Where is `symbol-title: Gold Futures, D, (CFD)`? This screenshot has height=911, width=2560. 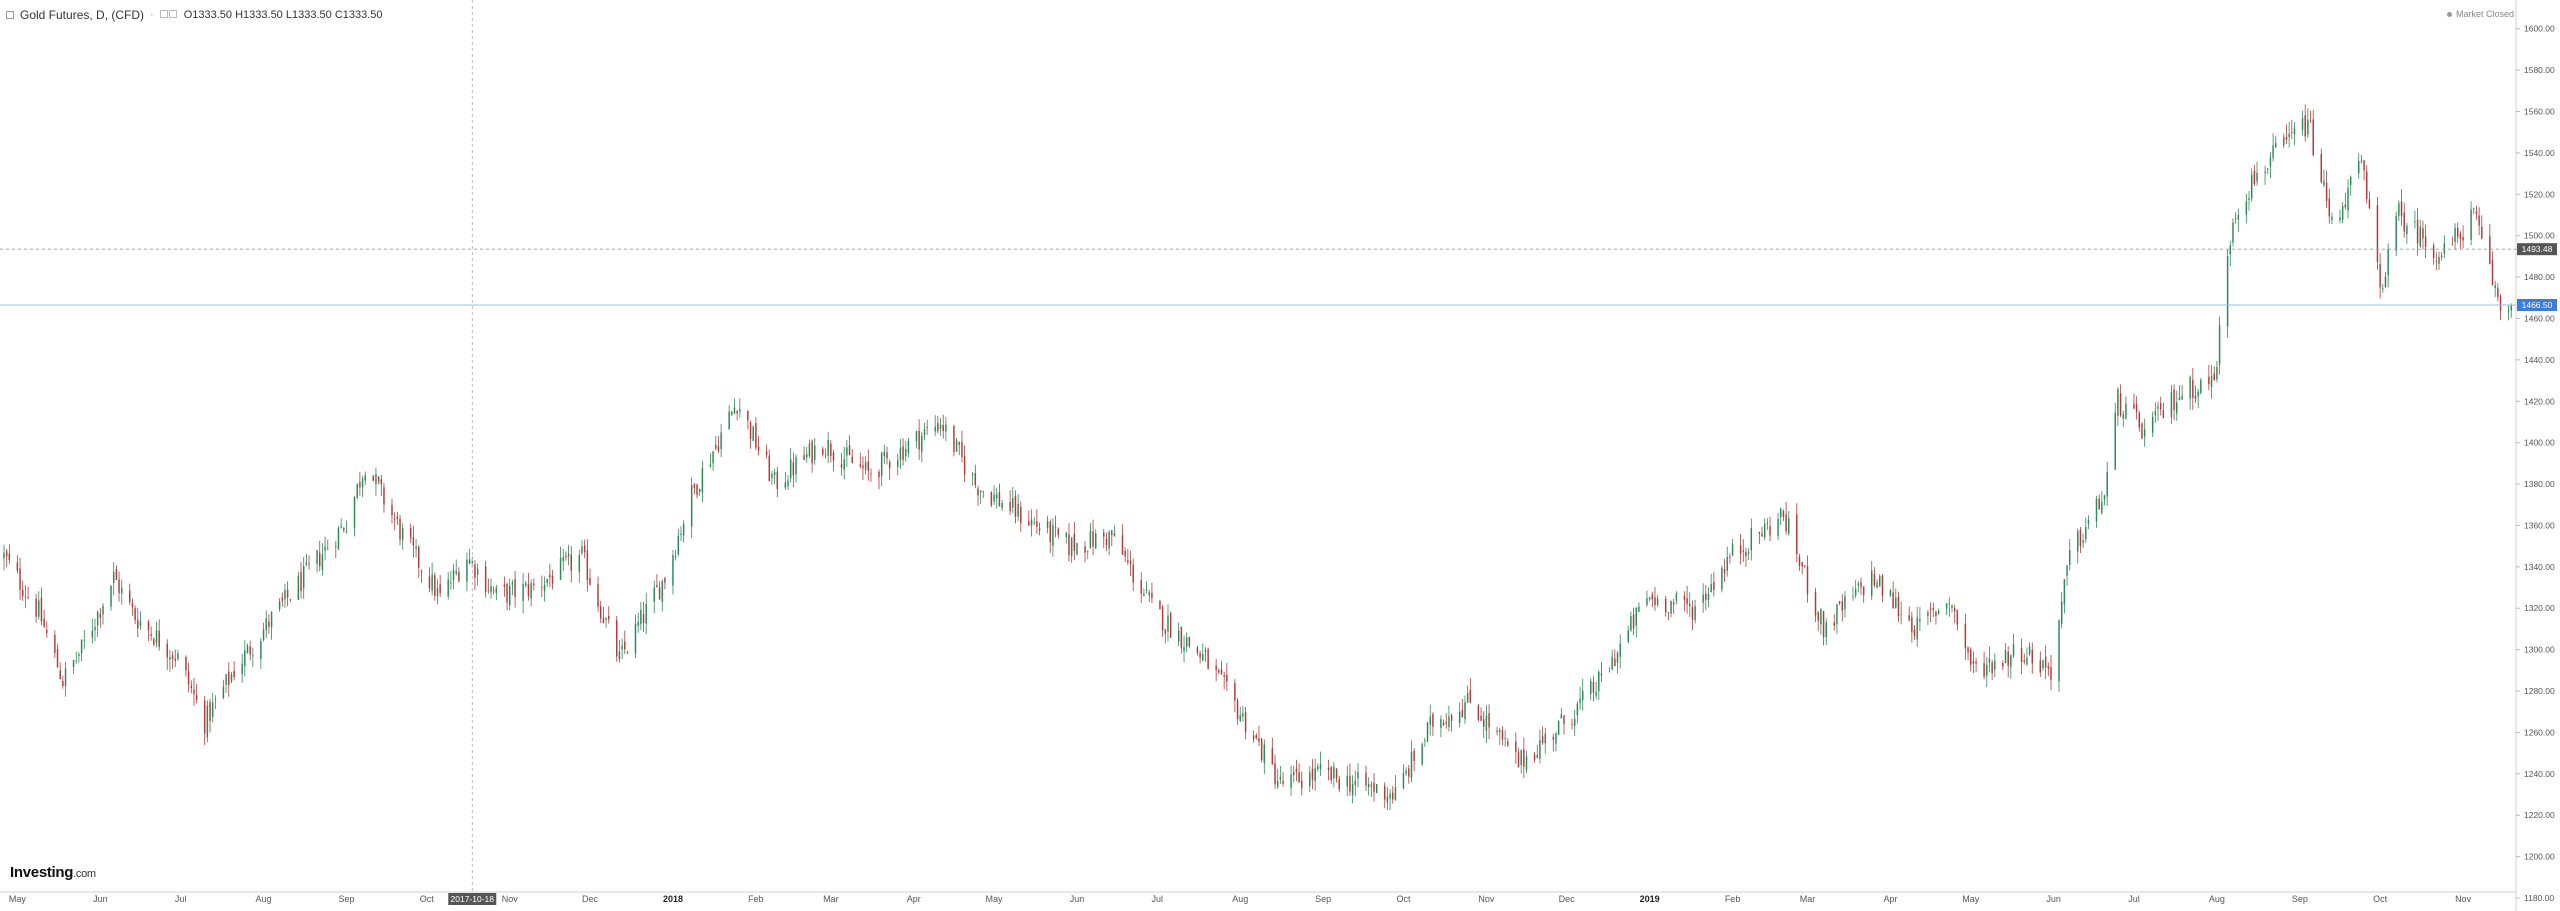 symbol-title: Gold Futures, D, (CFD) is located at coordinates (82, 15).